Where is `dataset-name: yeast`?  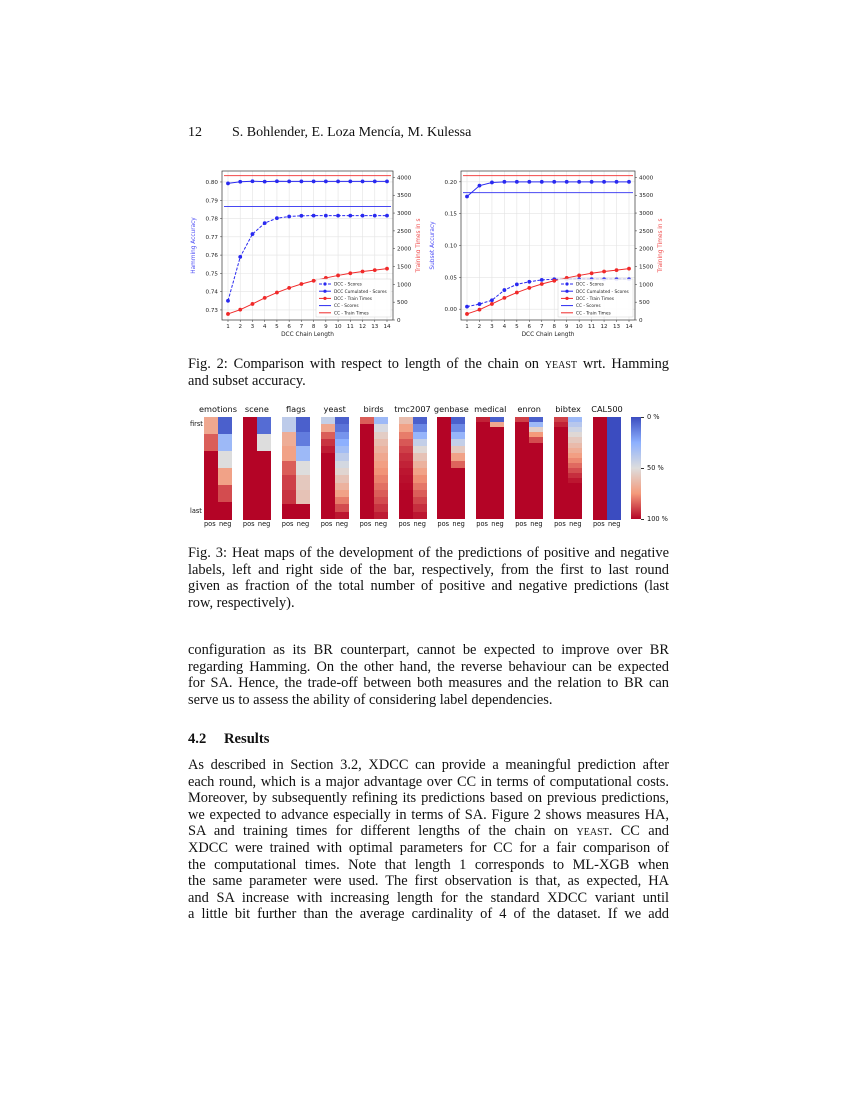
dataset-name: yeast is located at coordinates (592, 831).